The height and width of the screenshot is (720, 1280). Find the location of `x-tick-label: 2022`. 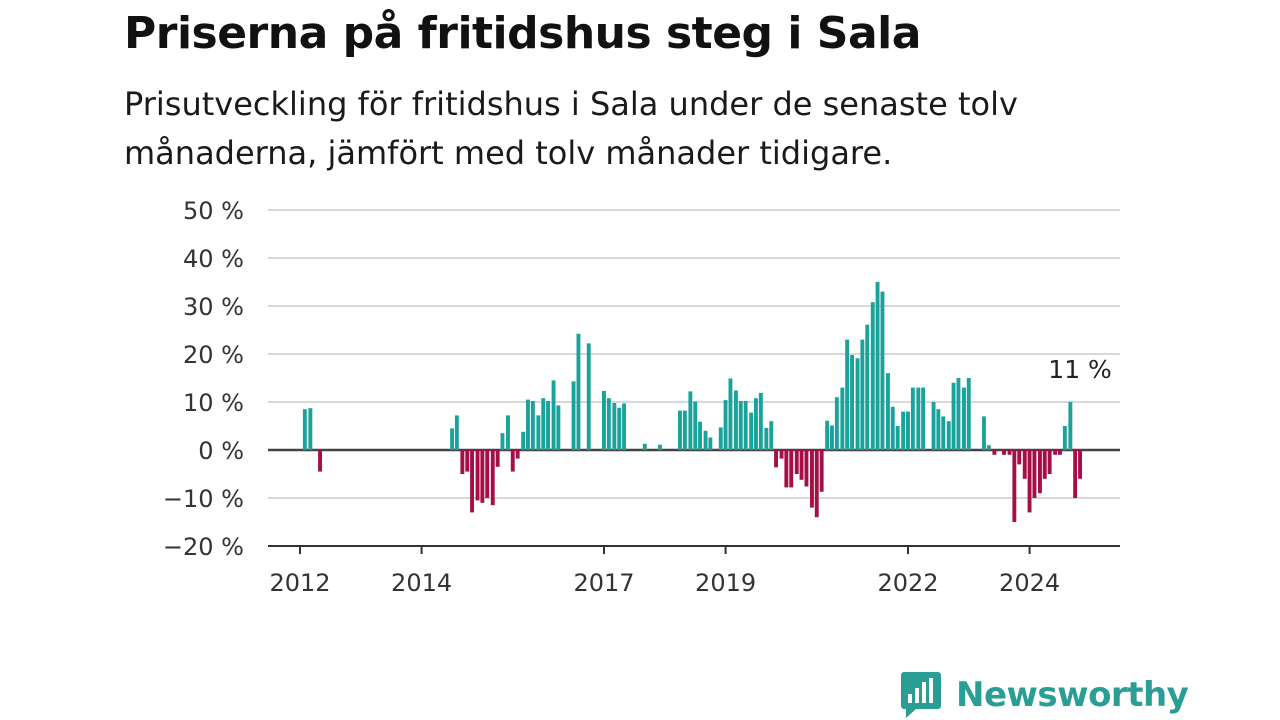

x-tick-label: 2022 is located at coordinates (907, 583).